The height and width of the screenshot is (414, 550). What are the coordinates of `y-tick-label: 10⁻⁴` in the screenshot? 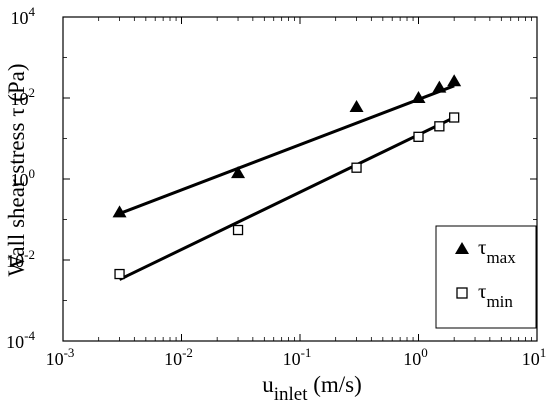 It's located at (20, 340).